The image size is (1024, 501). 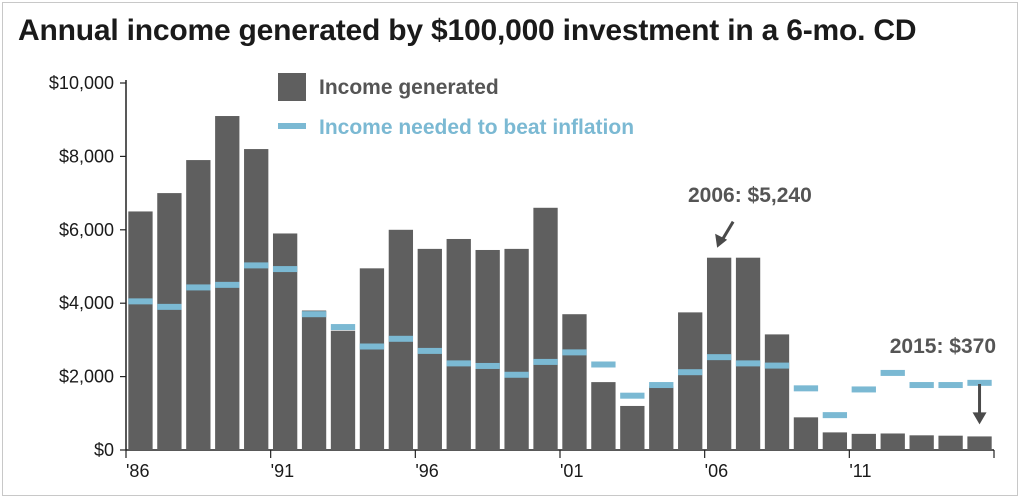 I want to click on y-tick-label: $10,000, so click(x=81, y=83).